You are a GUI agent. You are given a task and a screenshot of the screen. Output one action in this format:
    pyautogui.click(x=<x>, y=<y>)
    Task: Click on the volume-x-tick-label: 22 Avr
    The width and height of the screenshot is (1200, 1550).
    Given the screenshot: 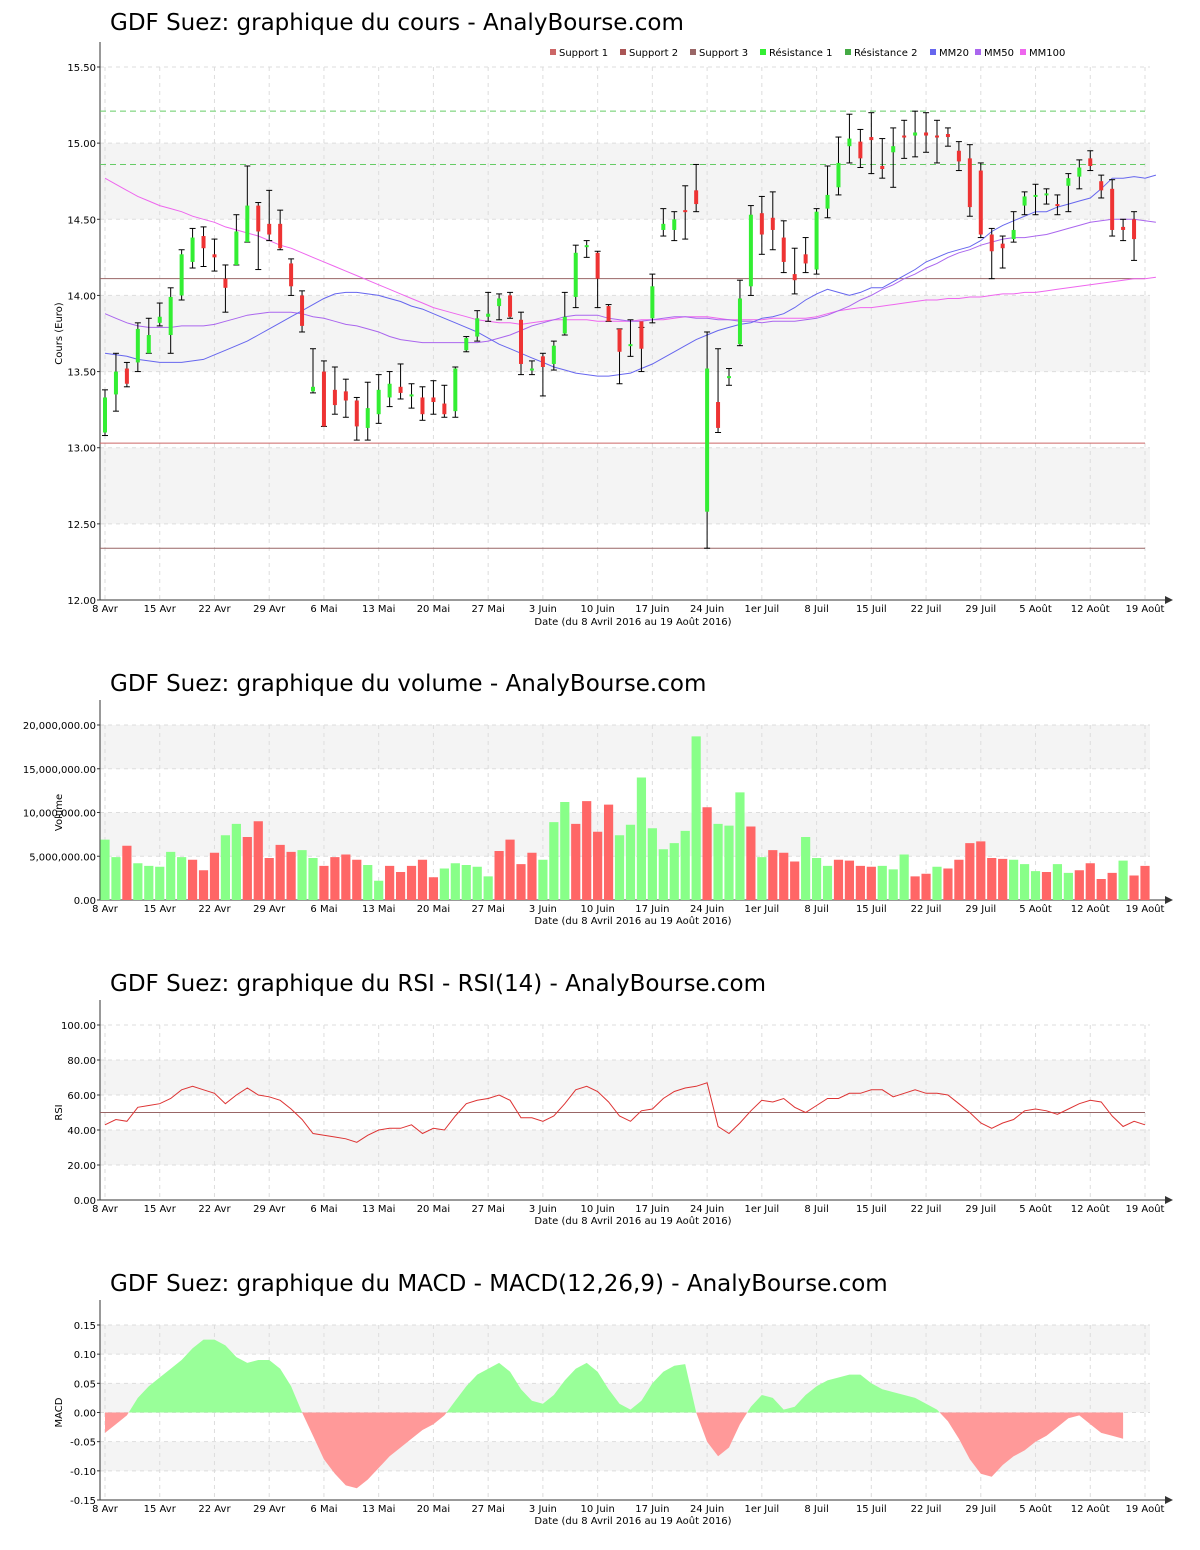 What is the action you would take?
    pyautogui.click(x=214, y=909)
    